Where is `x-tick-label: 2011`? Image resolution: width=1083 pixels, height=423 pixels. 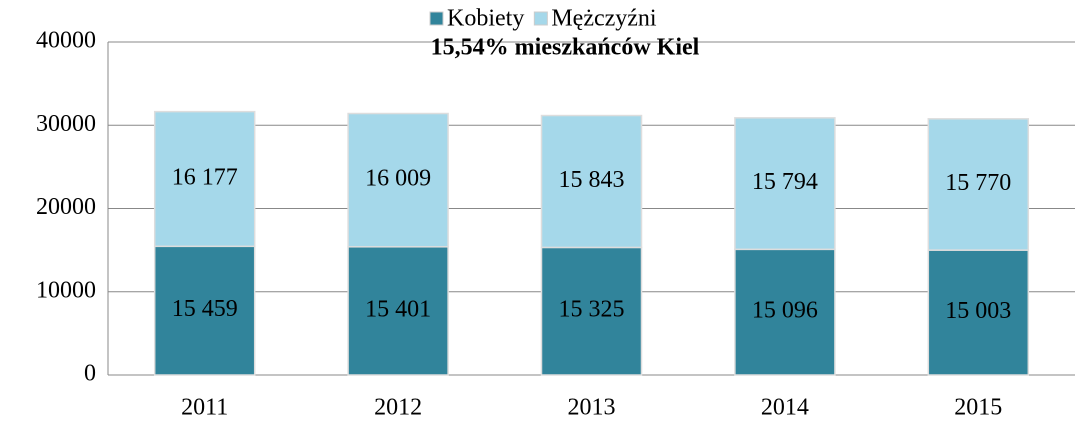 x-tick-label: 2011 is located at coordinates (204, 408).